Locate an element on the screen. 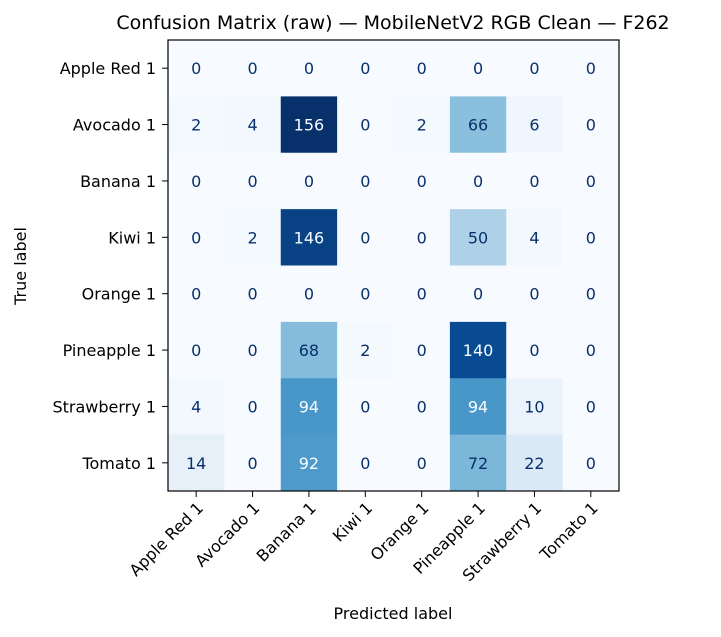  heatmap-cell-value: 66 is located at coordinates (478, 125).